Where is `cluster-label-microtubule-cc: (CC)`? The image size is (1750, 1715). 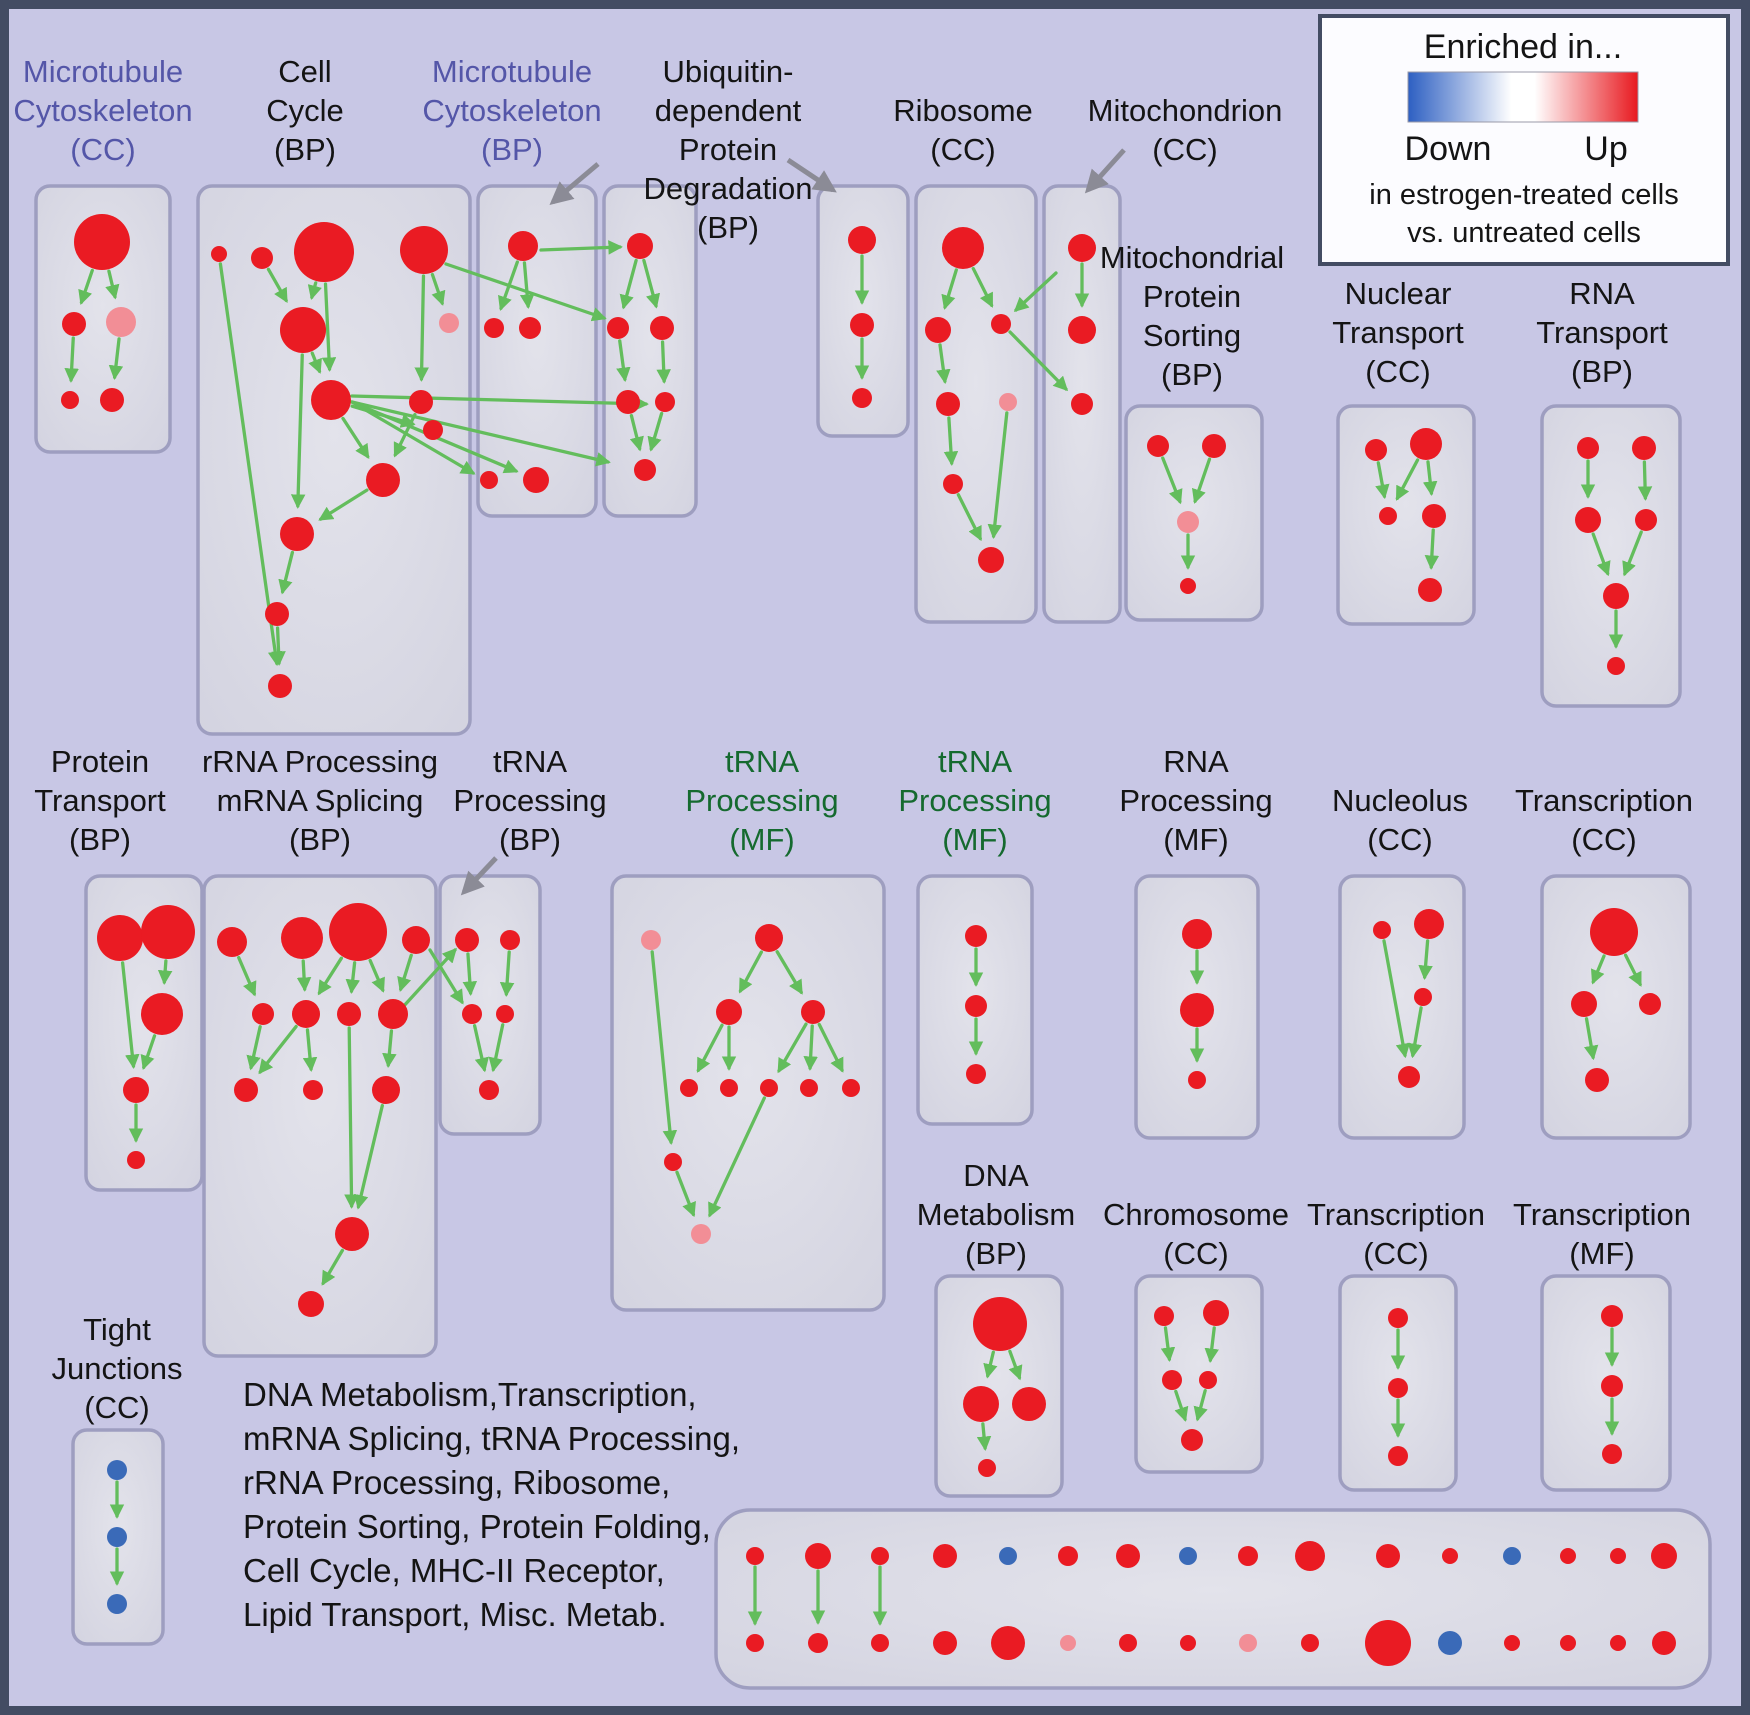
cluster-label-microtubule-cc: (CC) is located at coordinates (102, 149).